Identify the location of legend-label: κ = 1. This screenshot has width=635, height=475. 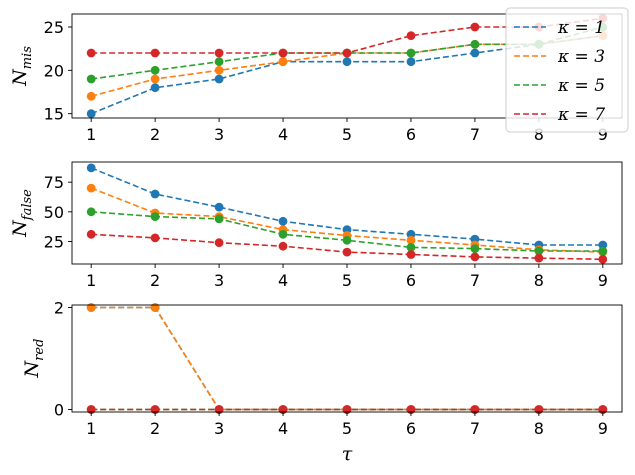
(581, 28).